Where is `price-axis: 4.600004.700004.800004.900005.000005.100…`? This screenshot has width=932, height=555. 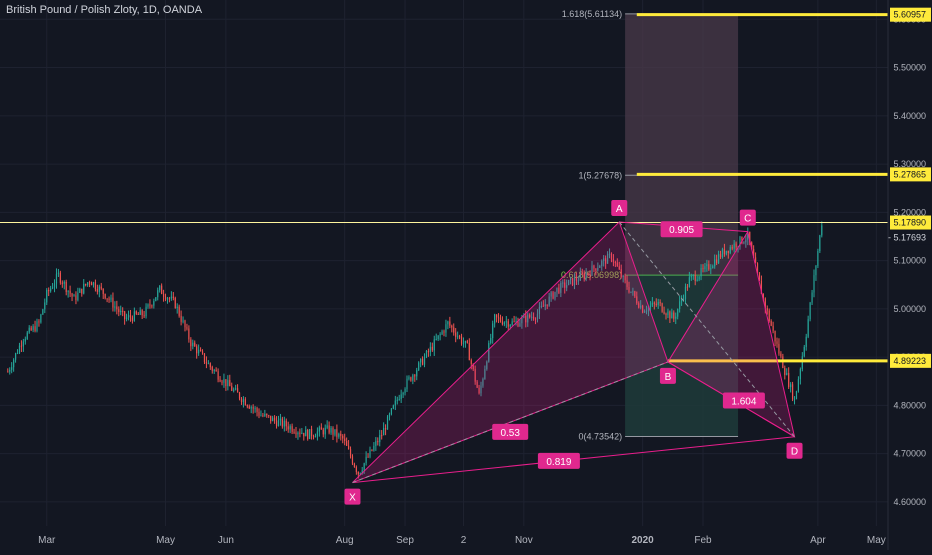
price-axis: 4.600004.700004.800004.900005.000005.100… is located at coordinates (909, 275).